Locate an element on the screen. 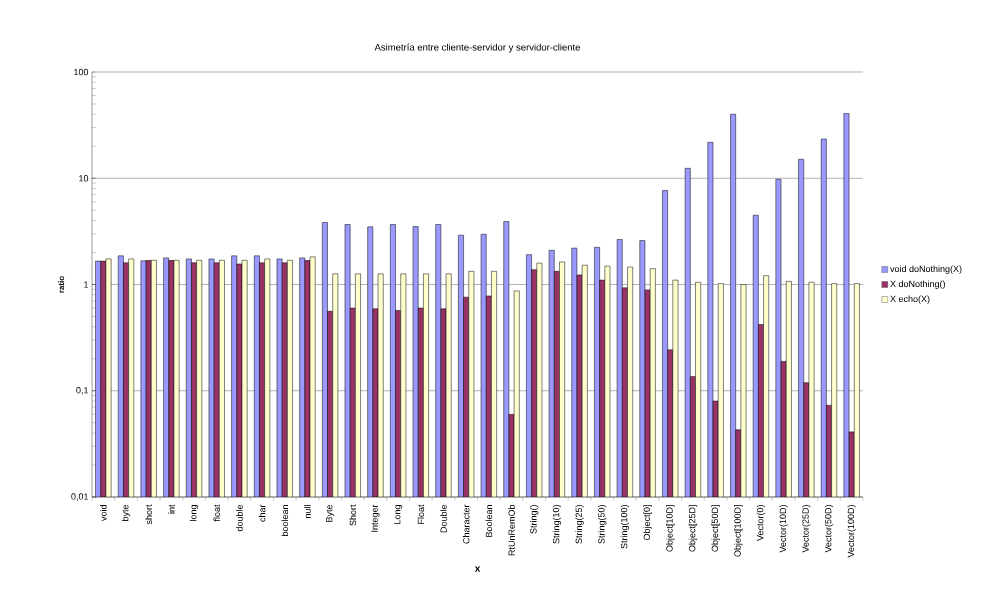  x-tick-label: Long is located at coordinates (398, 514).